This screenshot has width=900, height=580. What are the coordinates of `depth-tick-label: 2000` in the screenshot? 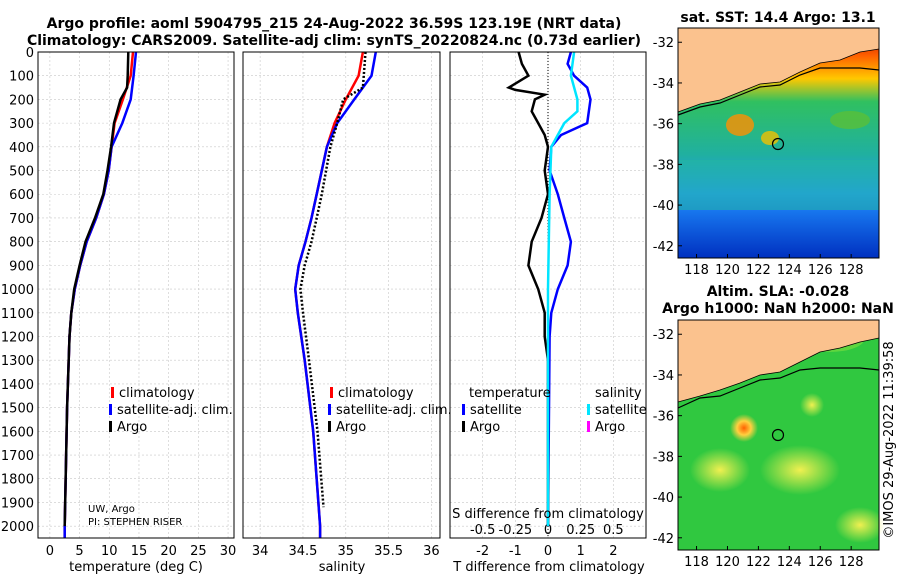 It's located at (17, 527).